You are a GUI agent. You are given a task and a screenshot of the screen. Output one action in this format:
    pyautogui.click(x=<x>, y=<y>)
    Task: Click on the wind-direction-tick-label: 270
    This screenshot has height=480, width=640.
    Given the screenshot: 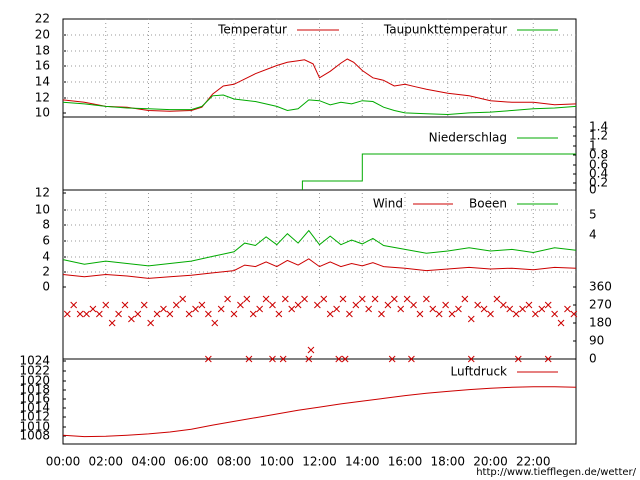 What is the action you would take?
    pyautogui.click(x=600, y=305)
    